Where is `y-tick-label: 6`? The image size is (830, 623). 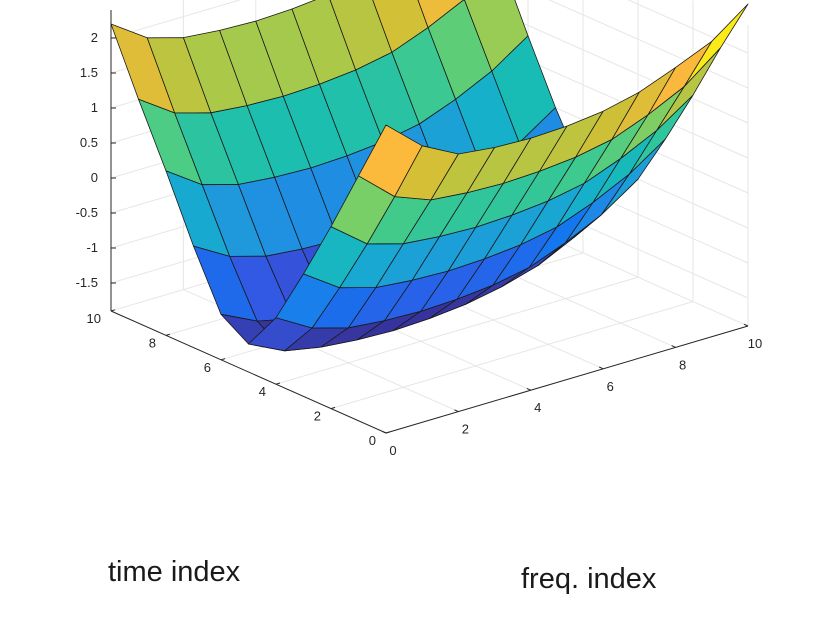
y-tick-label: 6 is located at coordinates (610, 386).